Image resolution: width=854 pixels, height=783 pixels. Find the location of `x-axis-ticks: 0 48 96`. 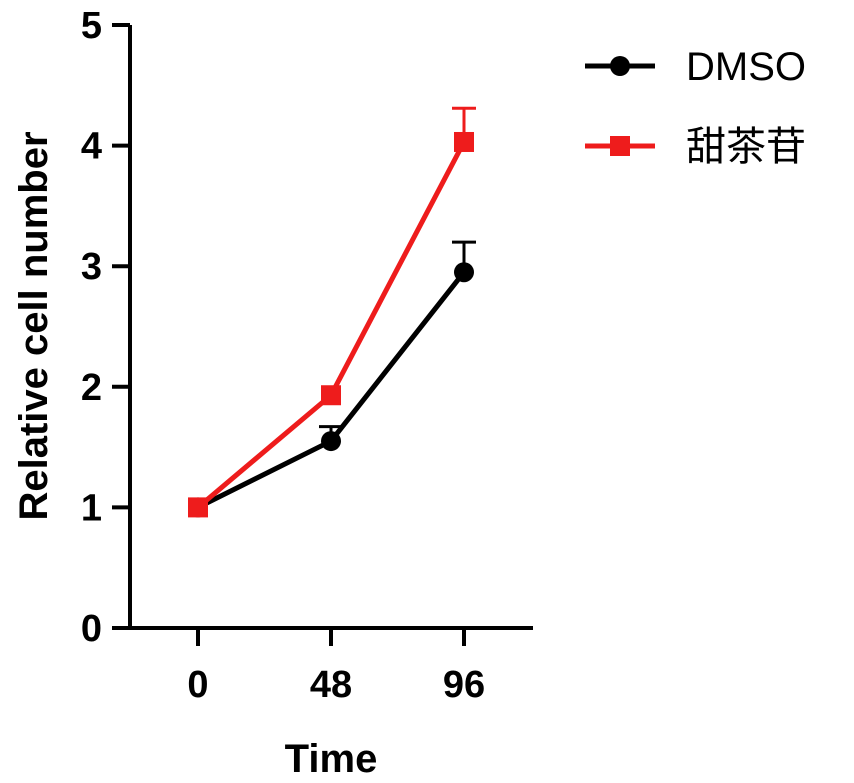

x-axis-ticks: 0 48 96 is located at coordinates (336, 667).